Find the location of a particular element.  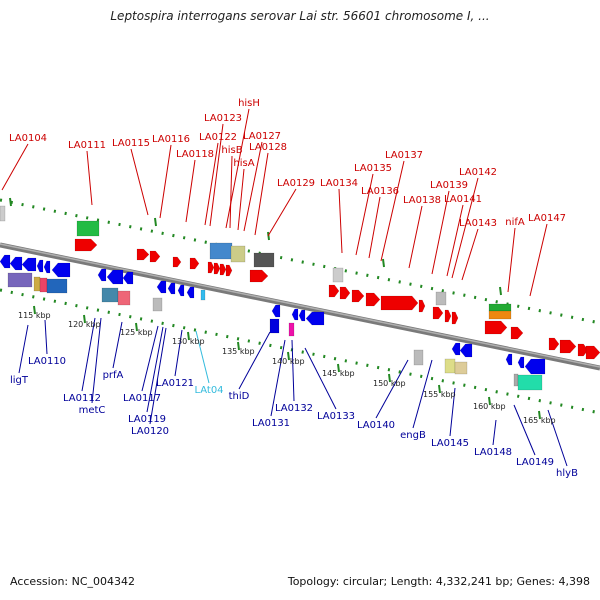

gene-label-top: LA0141 is located at coordinates (463, 199).